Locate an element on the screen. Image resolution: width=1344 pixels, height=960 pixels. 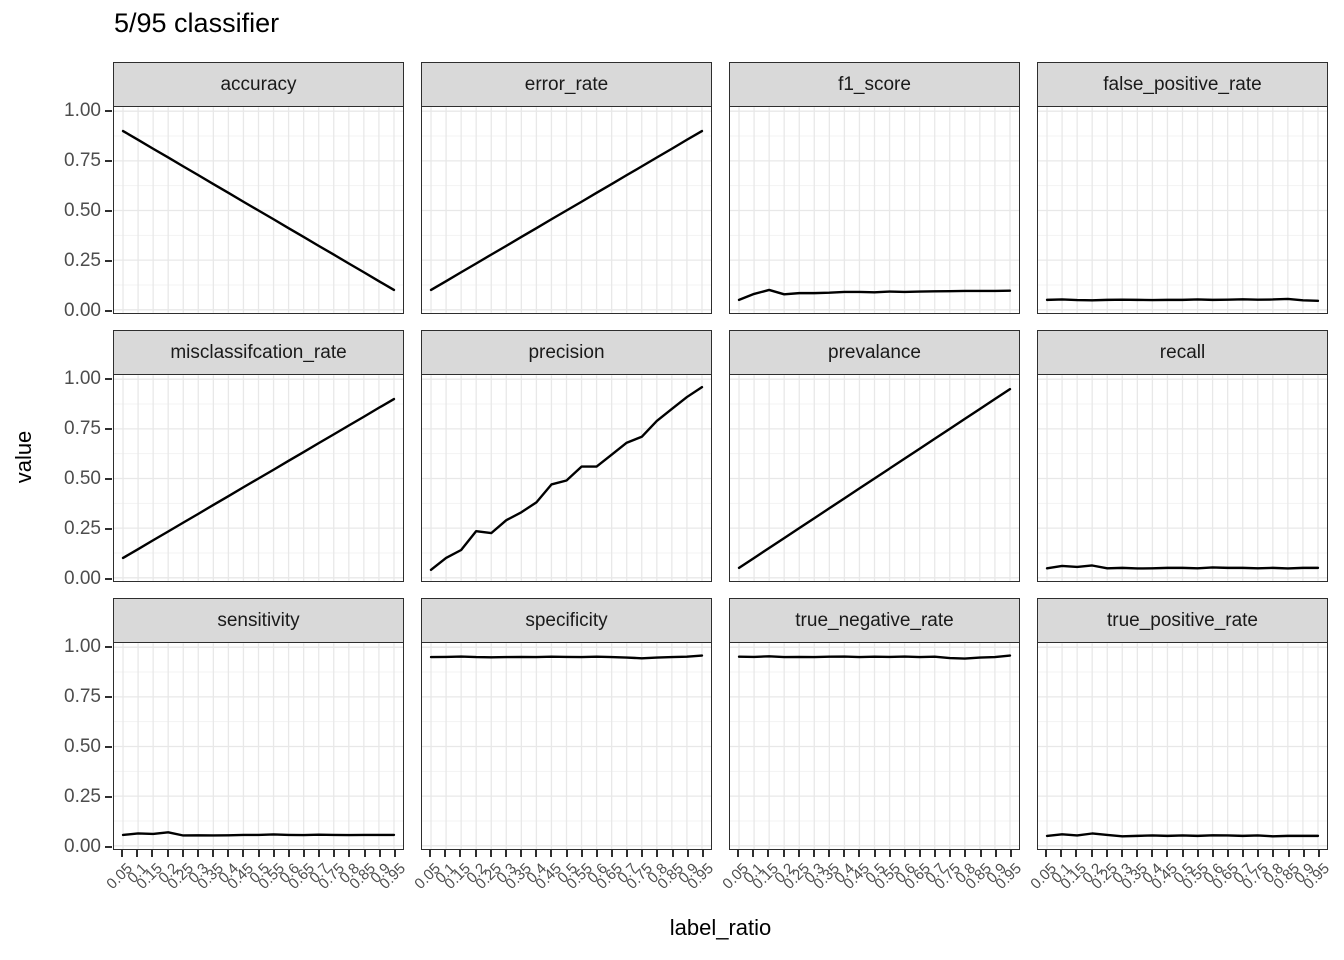
facet-panel: precision is located at coordinates (566, 456).